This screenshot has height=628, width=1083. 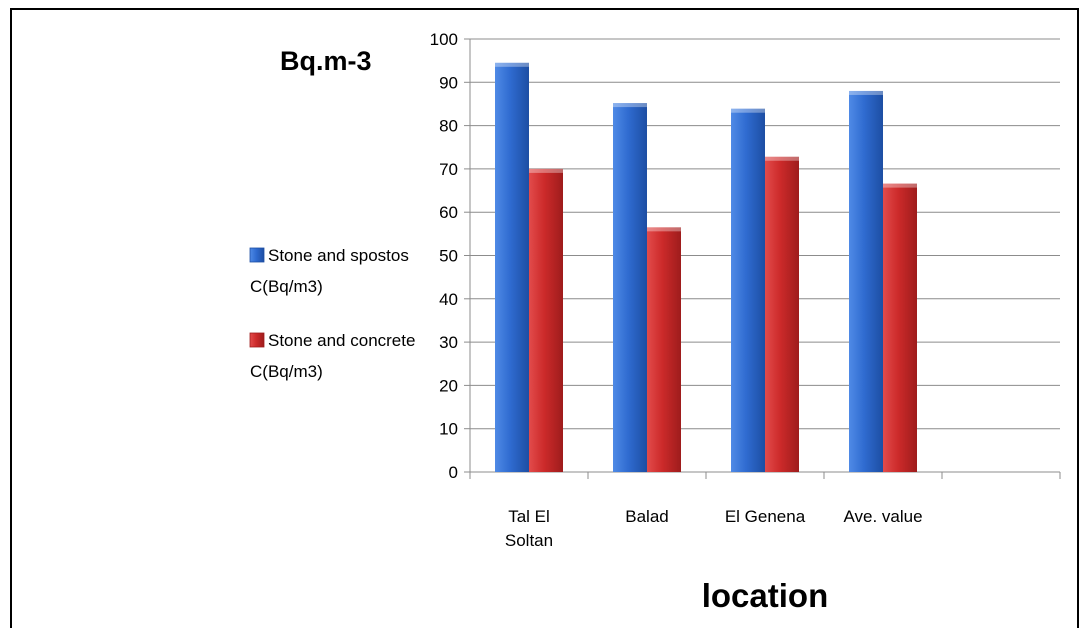 I want to click on x-tick-label: Balad, so click(x=646, y=516).